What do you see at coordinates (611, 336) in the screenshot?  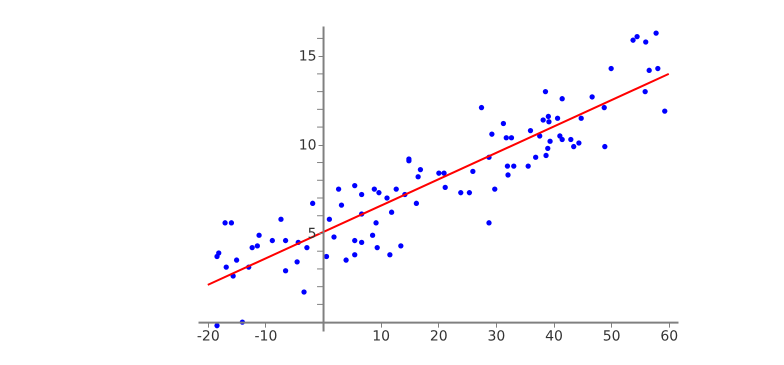 I see `x-tick-label: 50` at bounding box center [611, 336].